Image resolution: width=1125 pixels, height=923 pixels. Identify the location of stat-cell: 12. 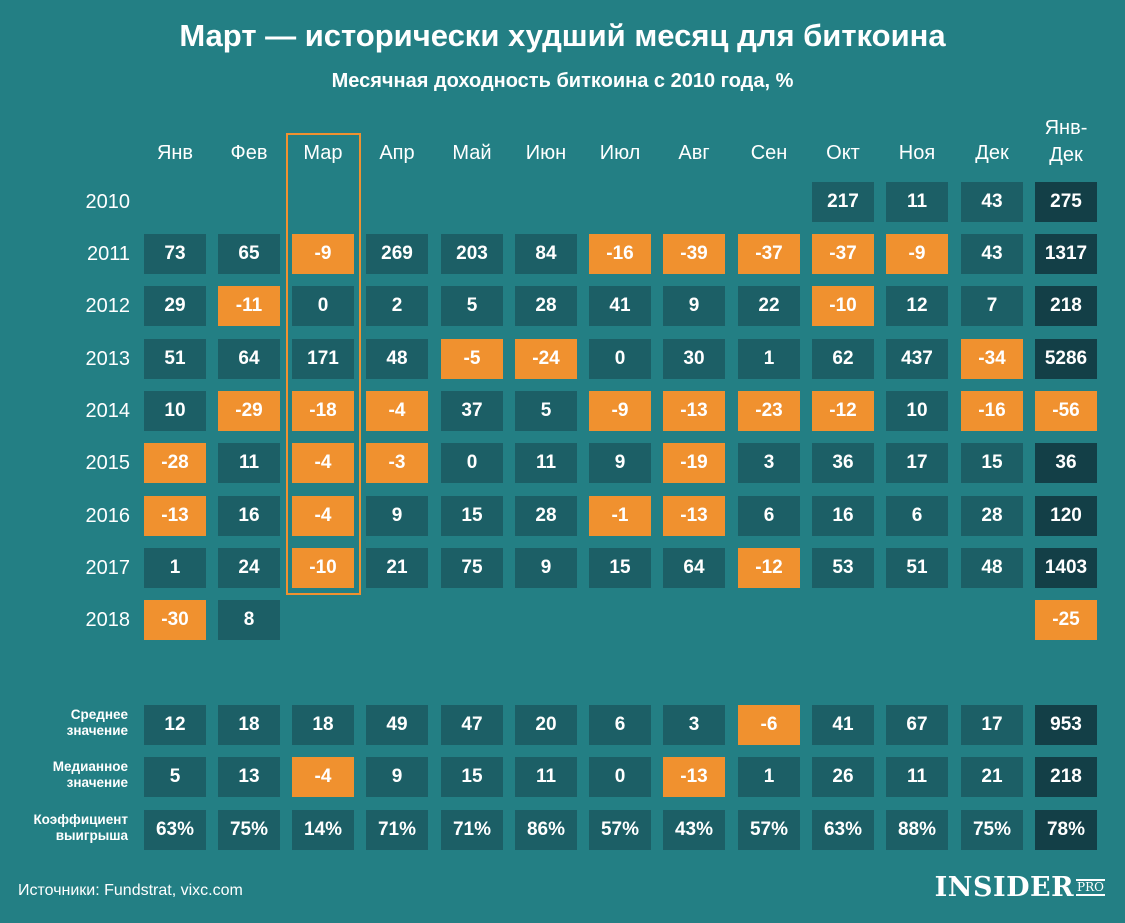
(175, 725).